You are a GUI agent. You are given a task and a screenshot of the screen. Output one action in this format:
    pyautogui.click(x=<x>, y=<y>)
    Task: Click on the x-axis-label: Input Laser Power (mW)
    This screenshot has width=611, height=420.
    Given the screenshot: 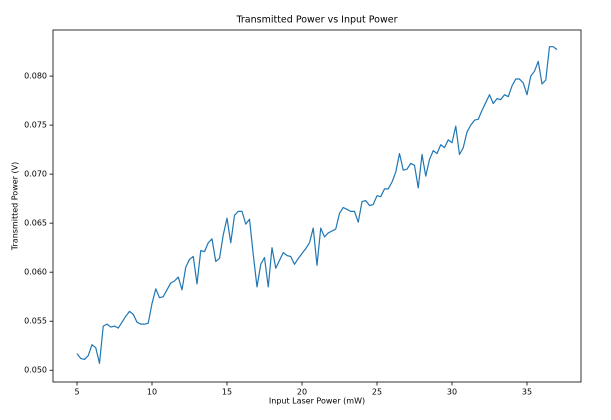 What is the action you would take?
    pyautogui.click(x=317, y=401)
    